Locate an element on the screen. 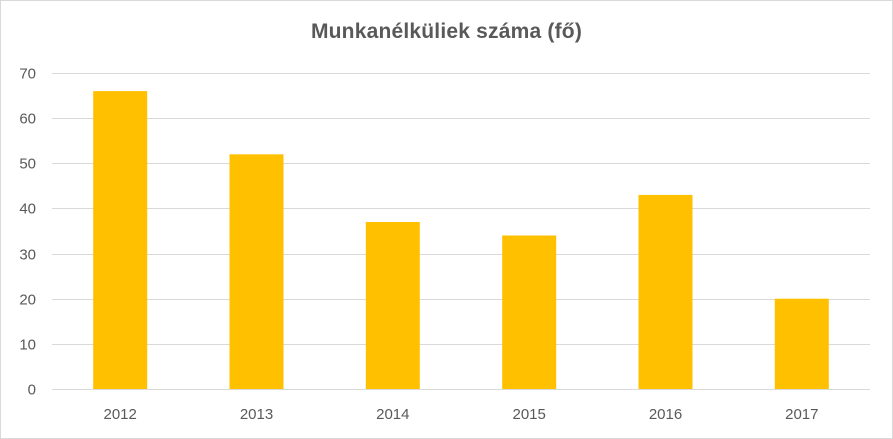 This screenshot has height=439, width=893. x-tick-label: 2015 is located at coordinates (529, 414).